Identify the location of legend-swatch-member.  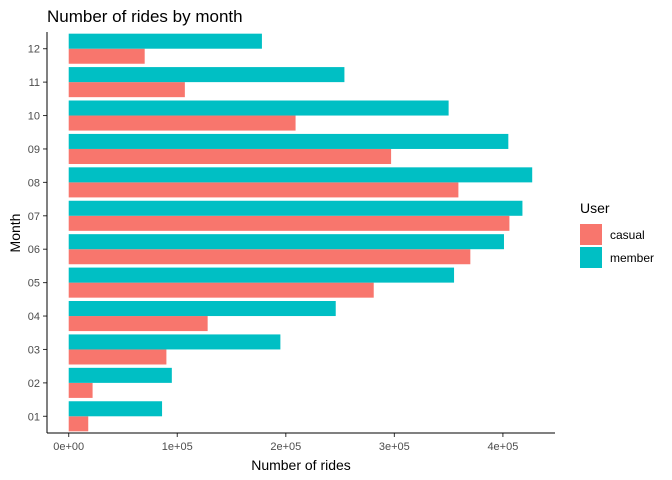
(591, 257).